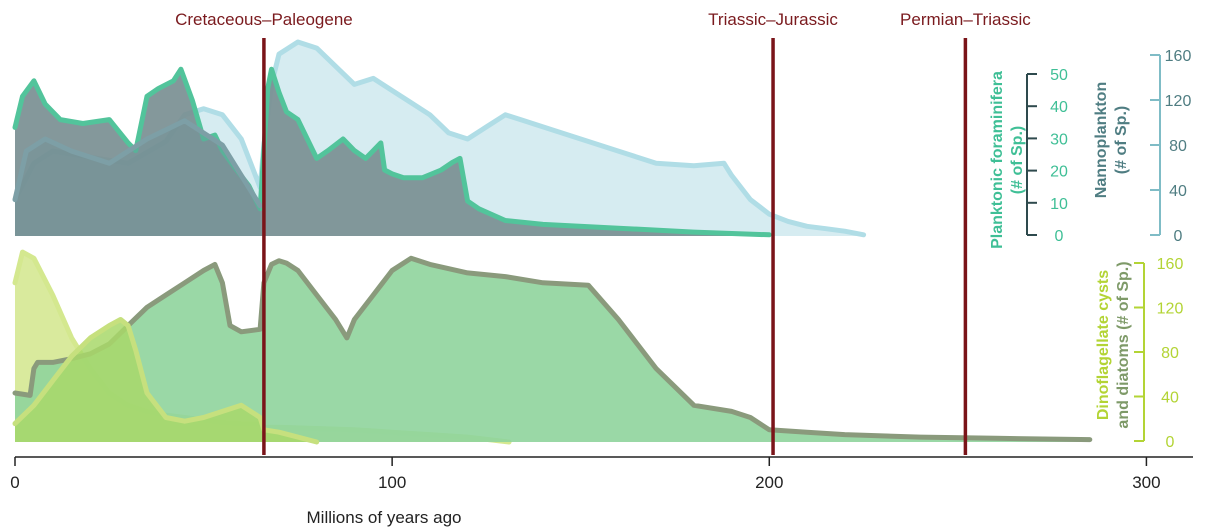  Describe the element at coordinates (1170, 398) in the screenshot. I see `dino_diatoms-tick-label-1: 40` at that location.